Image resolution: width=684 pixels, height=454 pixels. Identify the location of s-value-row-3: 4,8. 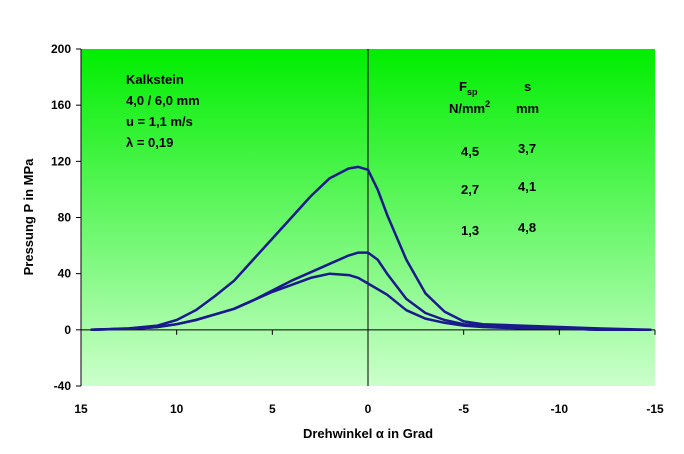
(527, 227).